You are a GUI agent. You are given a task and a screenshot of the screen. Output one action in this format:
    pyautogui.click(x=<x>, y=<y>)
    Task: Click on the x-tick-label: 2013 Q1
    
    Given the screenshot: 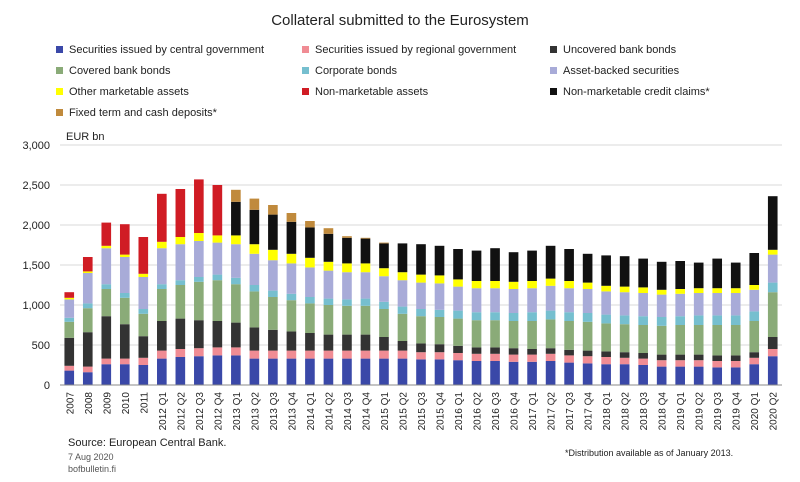 What is the action you would take?
    pyautogui.click(x=237, y=411)
    